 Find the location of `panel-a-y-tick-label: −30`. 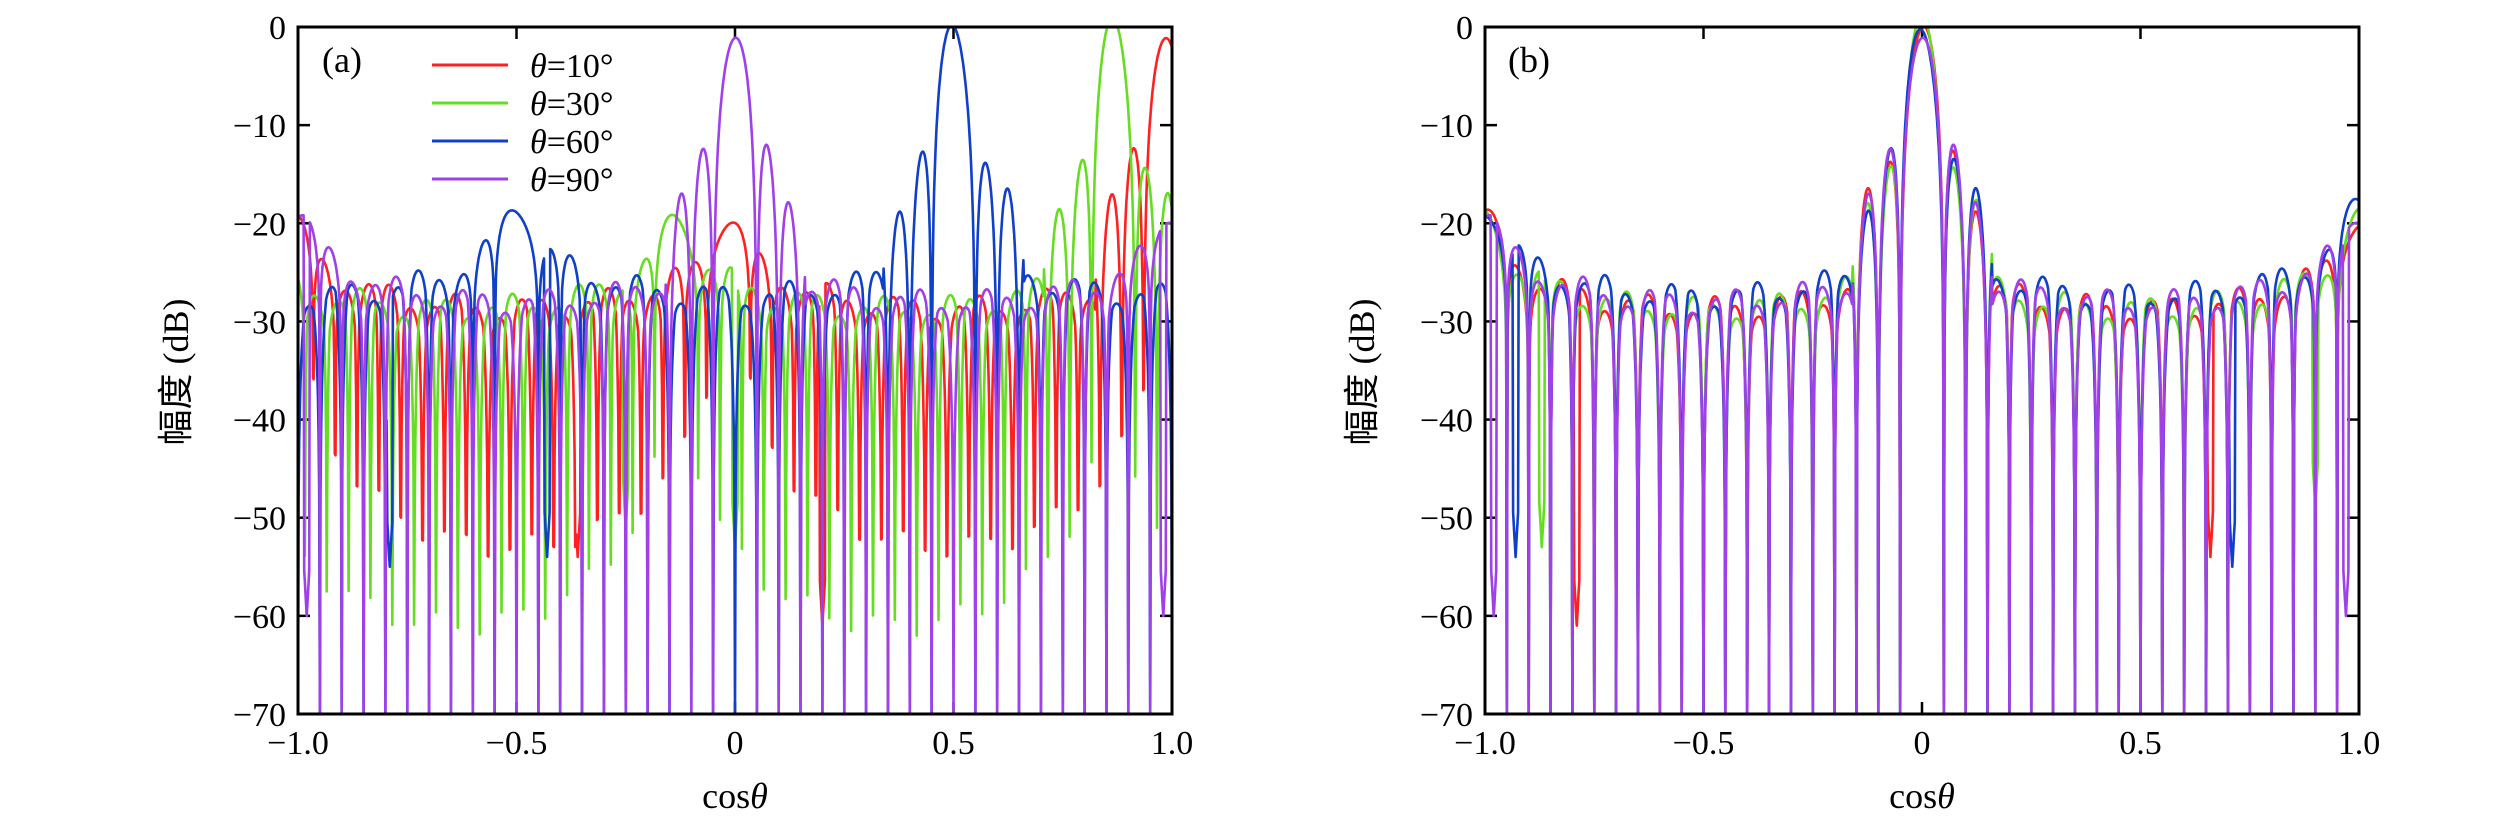

panel-a-y-tick-label: −30 is located at coordinates (259, 322).